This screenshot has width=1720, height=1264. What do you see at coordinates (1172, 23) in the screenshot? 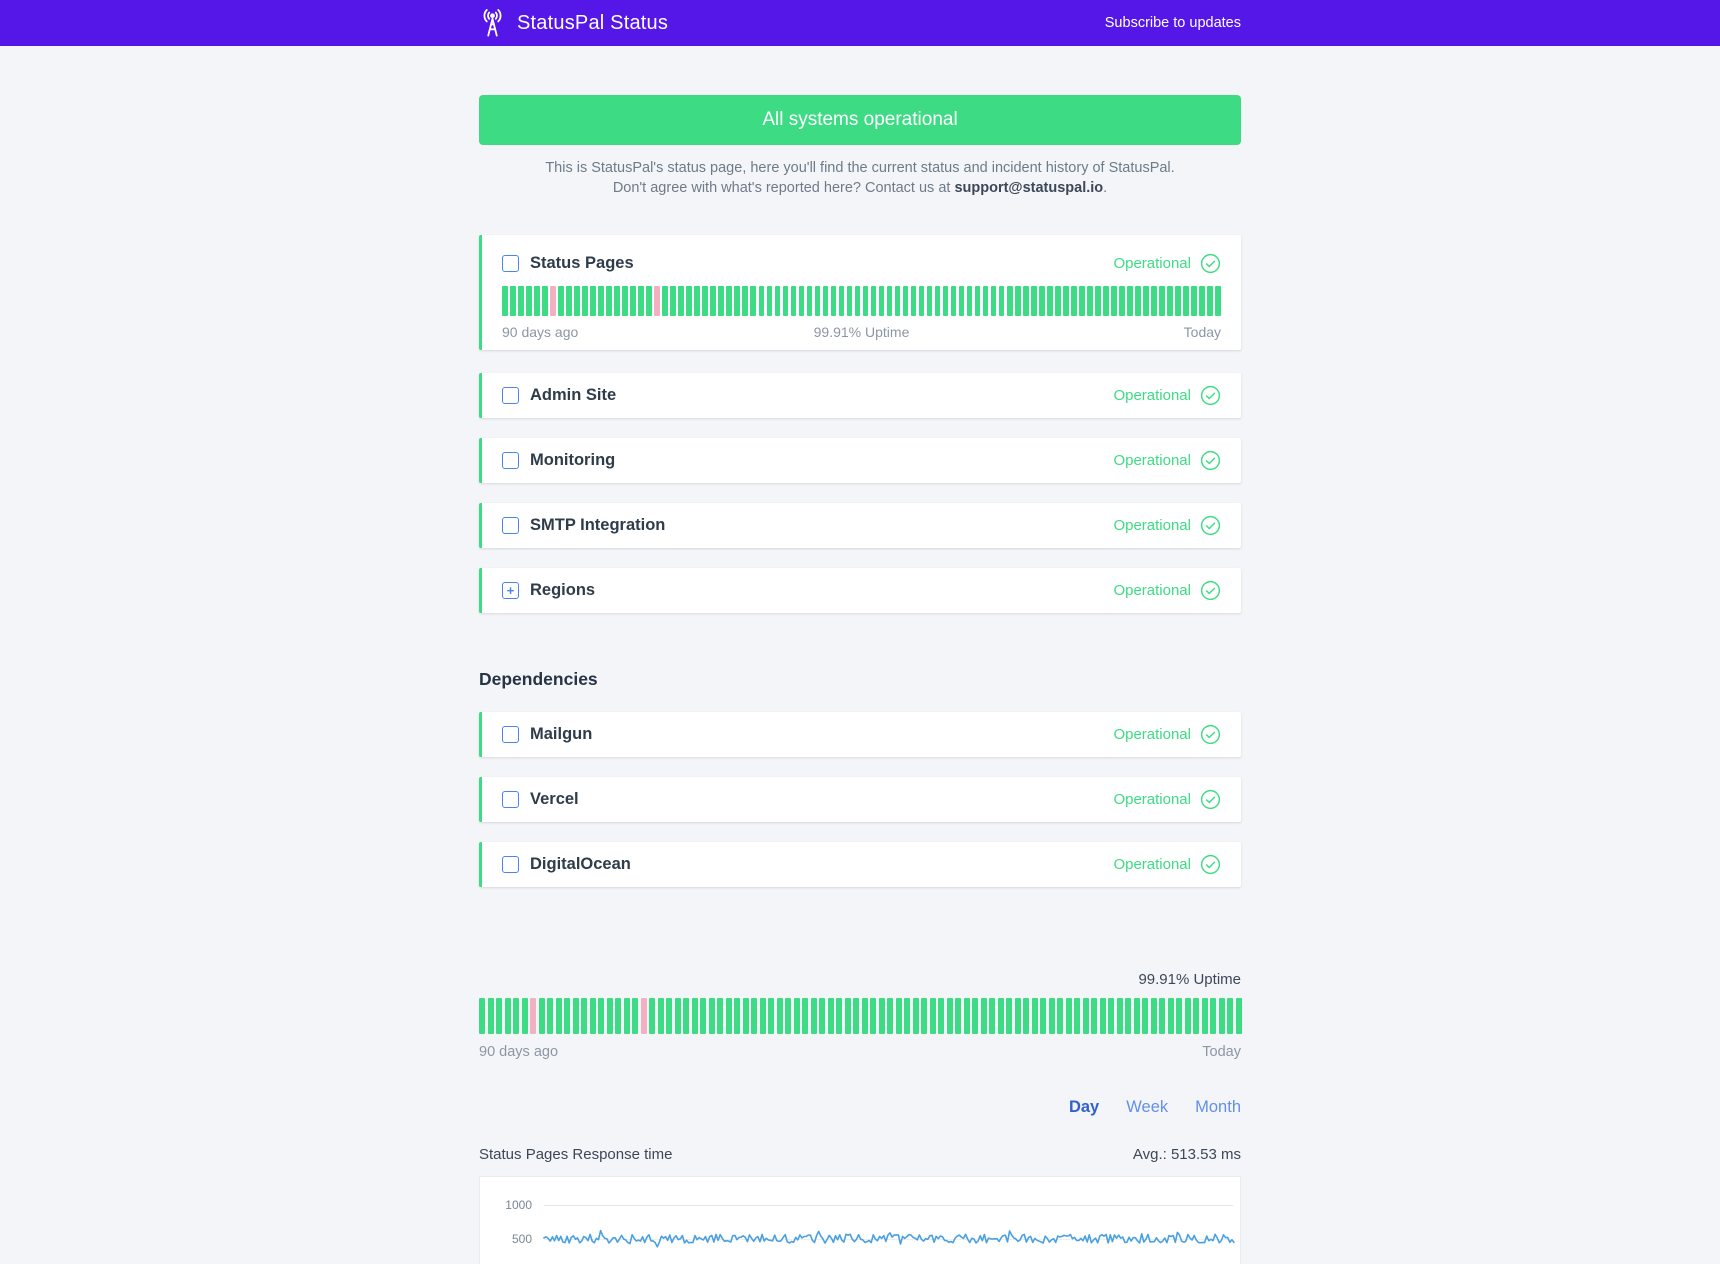
I see `subscribe-link: Subscribe to updates` at bounding box center [1172, 23].